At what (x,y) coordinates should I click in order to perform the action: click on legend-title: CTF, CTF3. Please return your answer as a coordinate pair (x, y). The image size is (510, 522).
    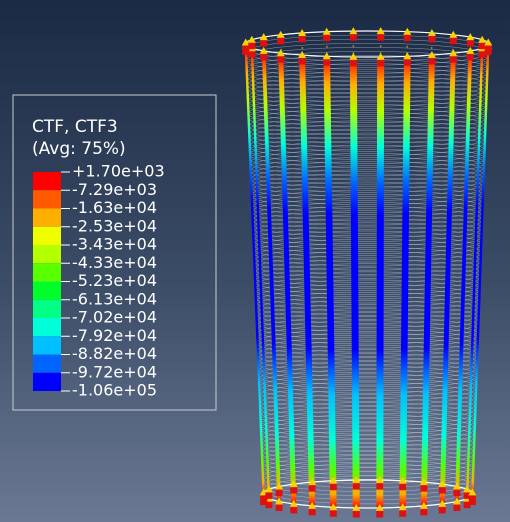
    Looking at the image, I should click on (75, 127).